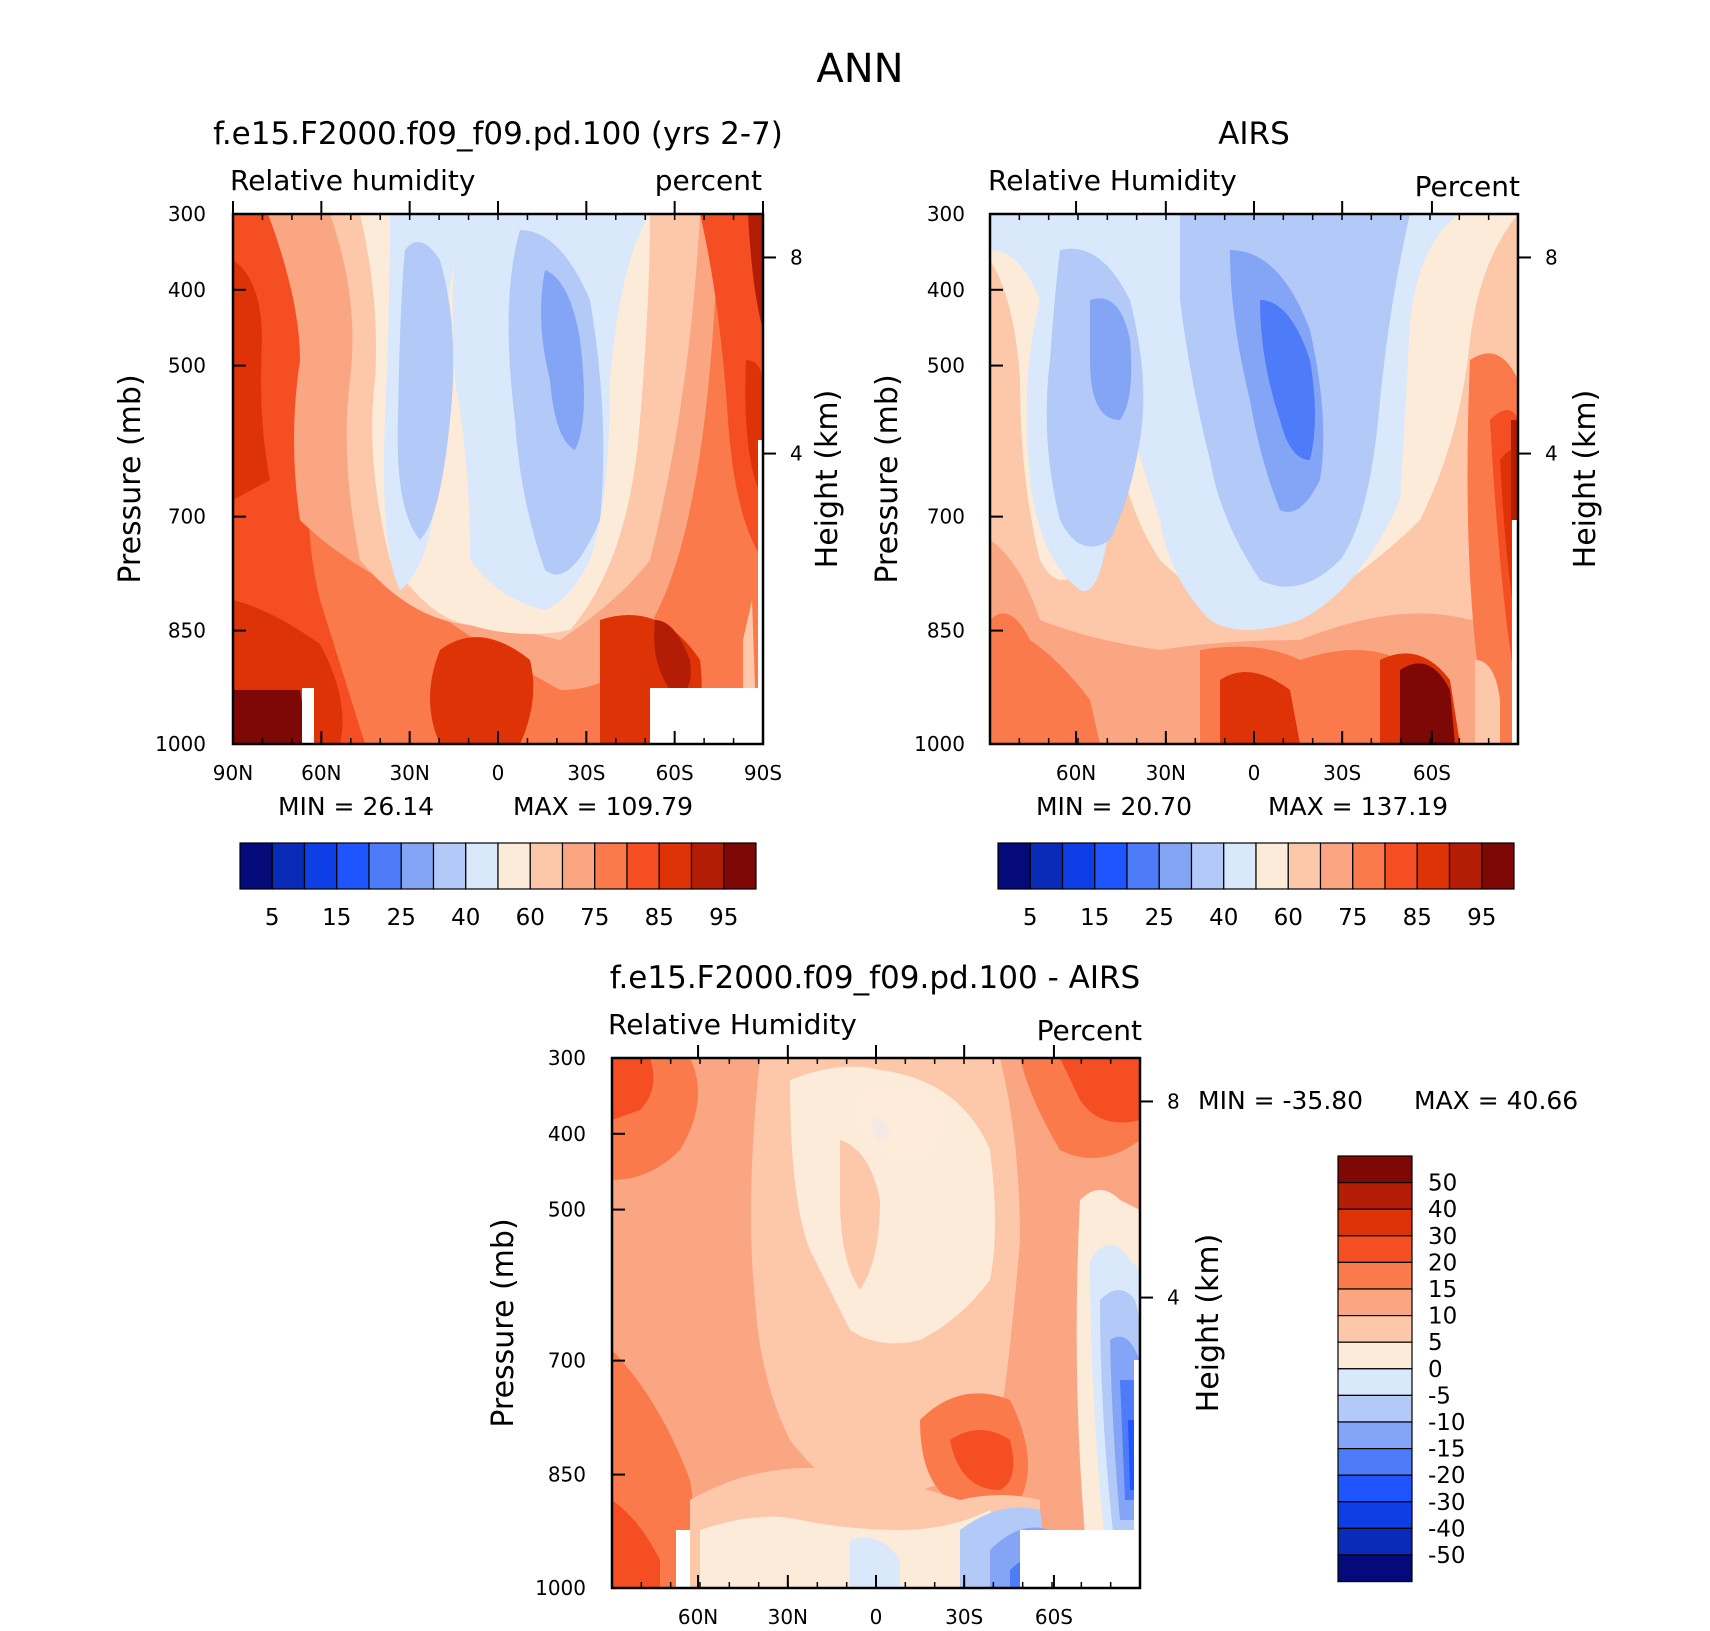 The height and width of the screenshot is (1631, 1710). What do you see at coordinates (875, 978) in the screenshot?
I see `panel-diff-title: f.e15.F2000.f09_f09.pd.100 - AIRS` at bounding box center [875, 978].